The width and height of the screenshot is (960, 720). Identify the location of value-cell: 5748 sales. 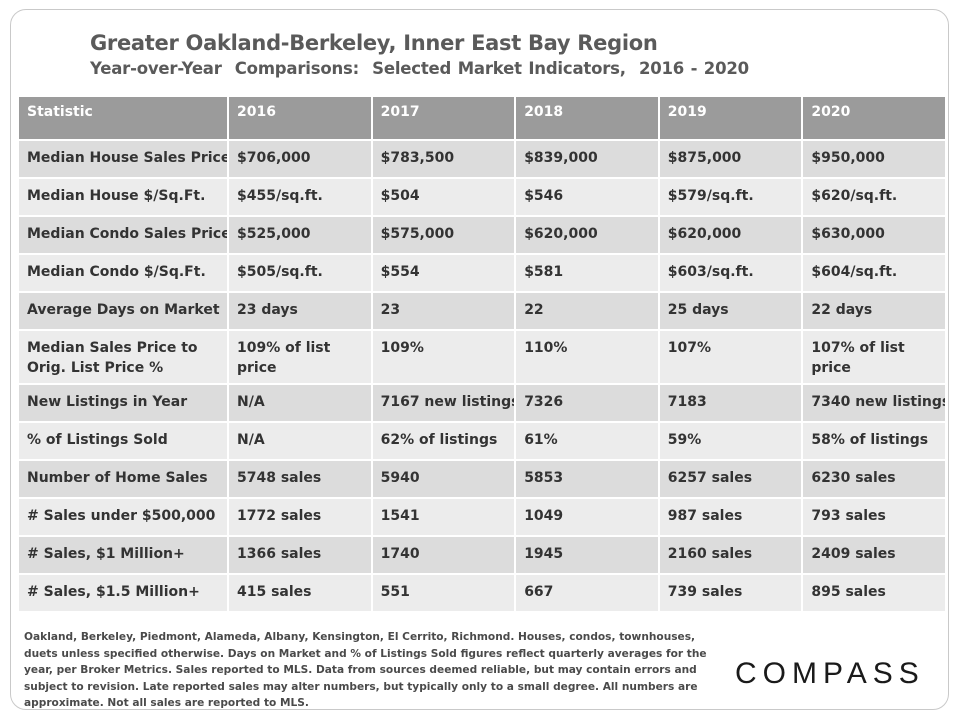
(300, 479).